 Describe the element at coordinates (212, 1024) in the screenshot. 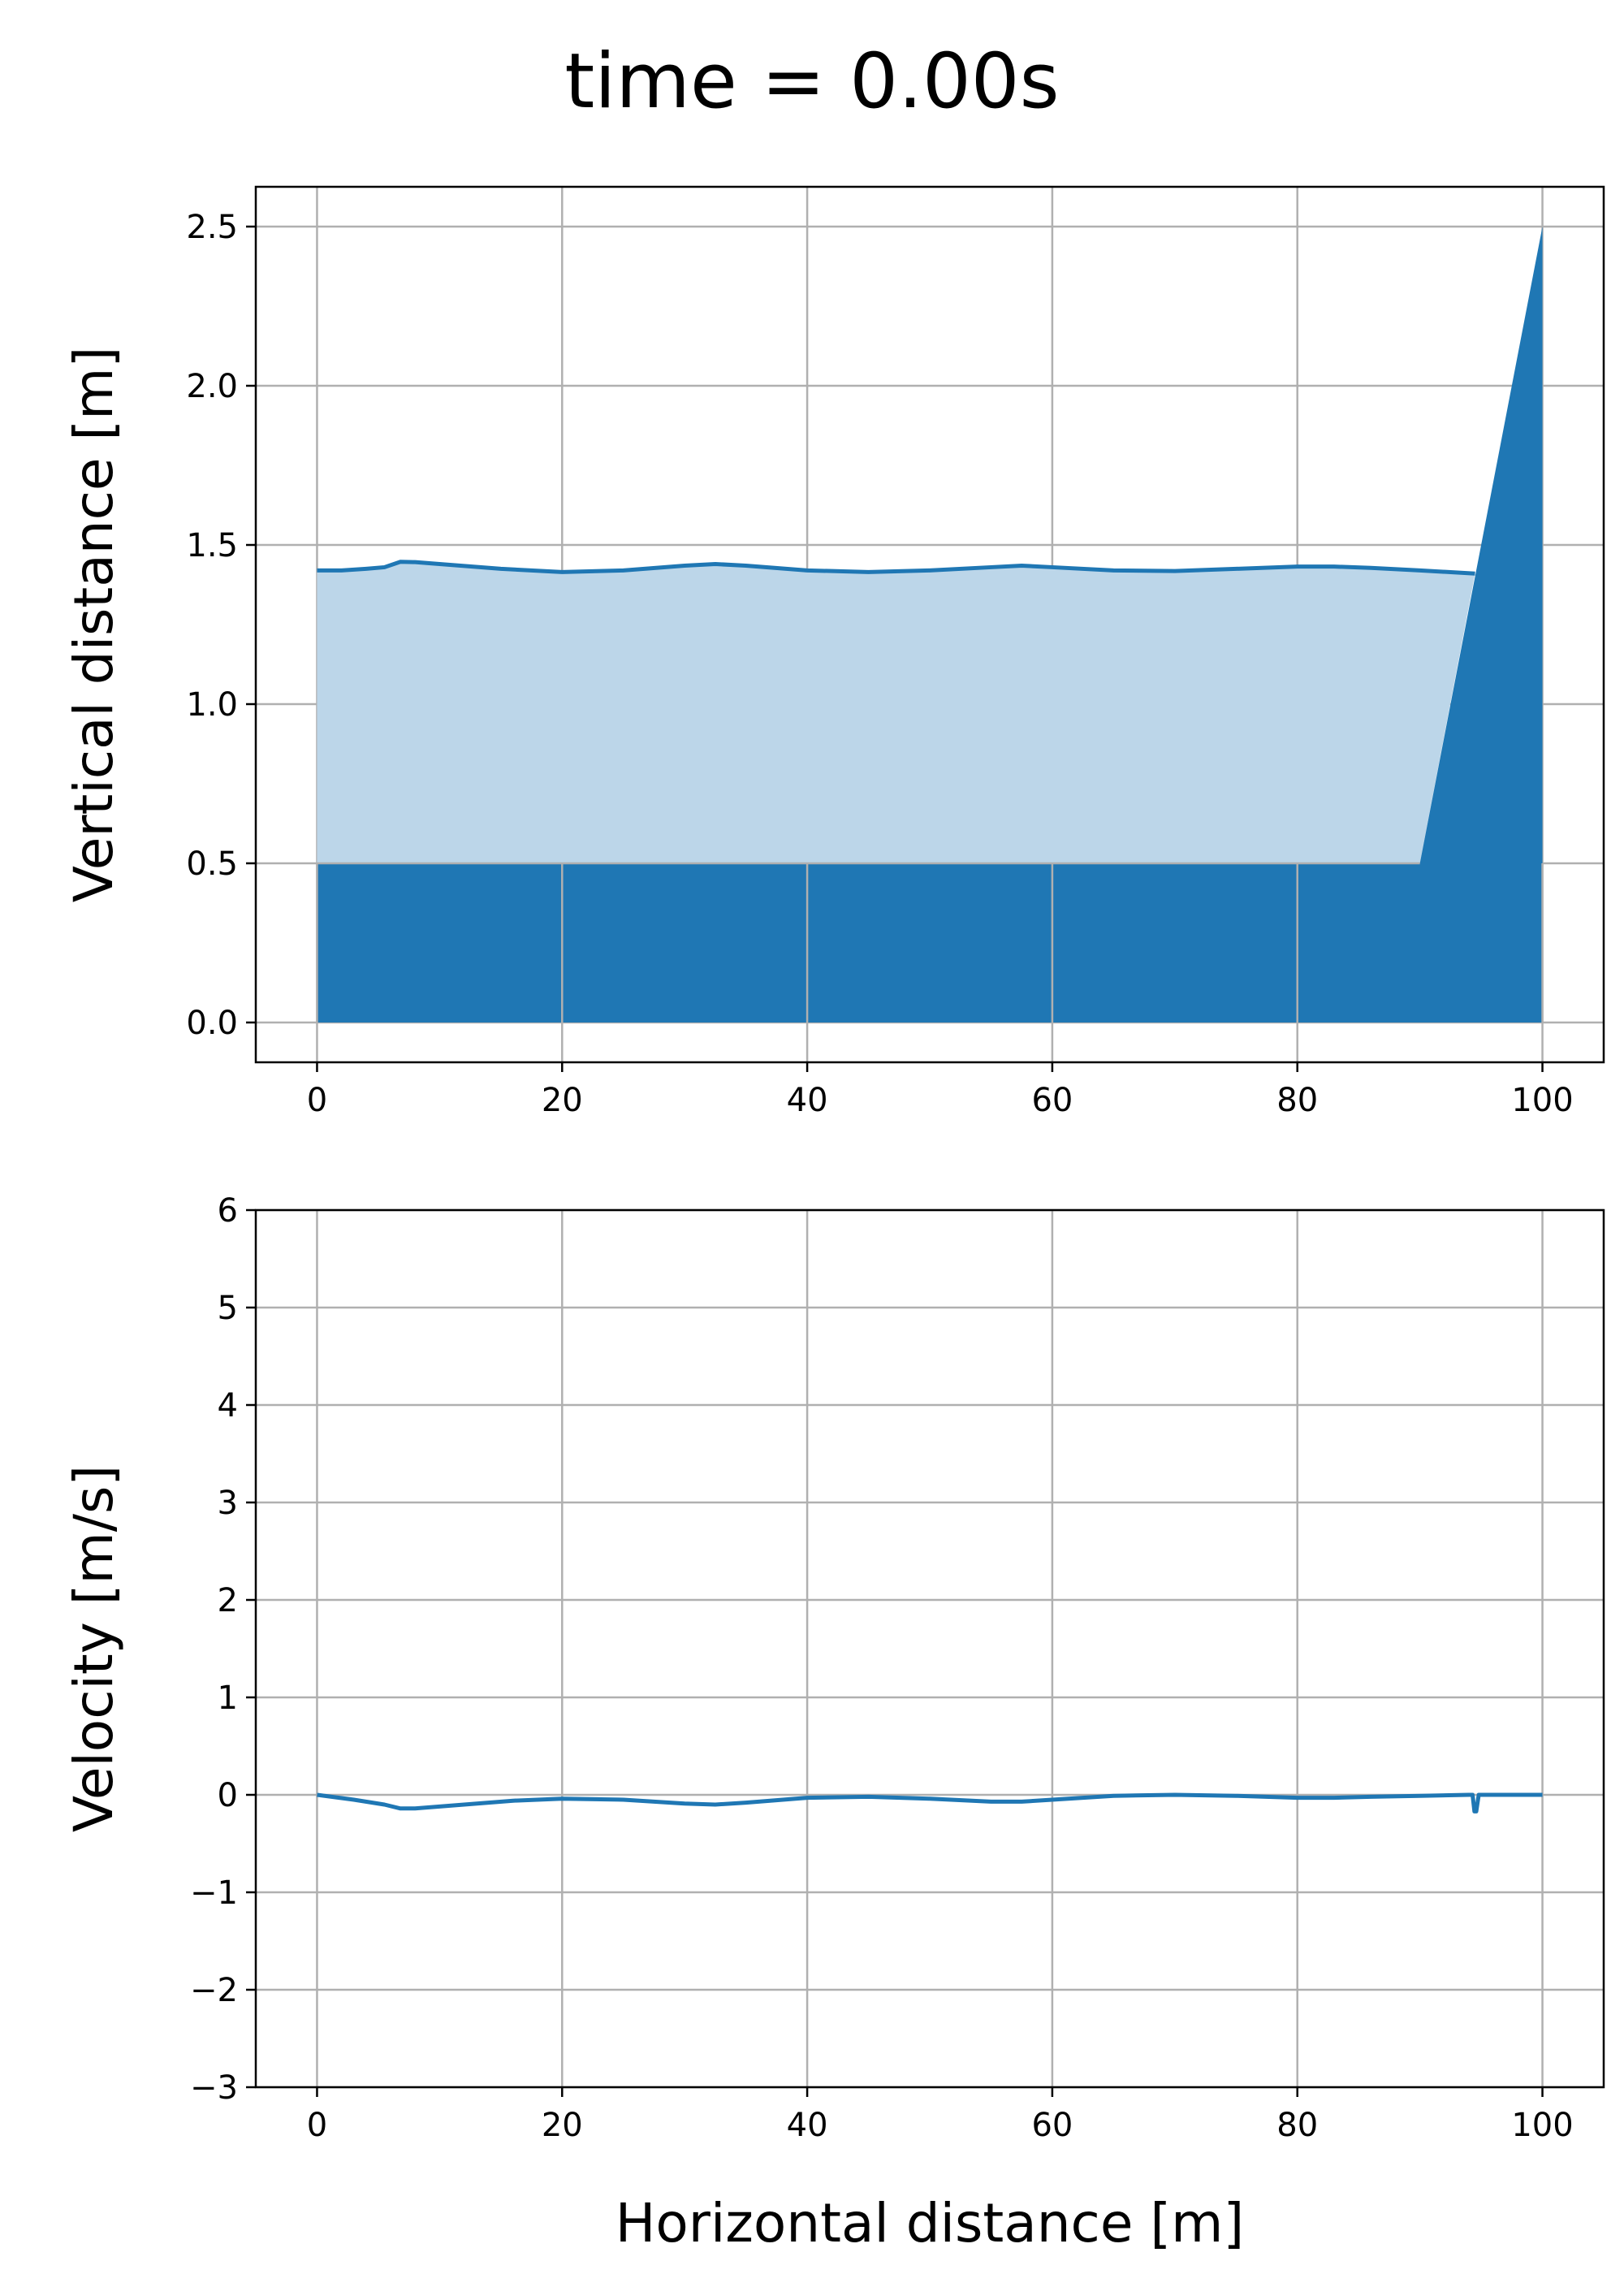

I see `y-tick-label: 0.0` at that location.